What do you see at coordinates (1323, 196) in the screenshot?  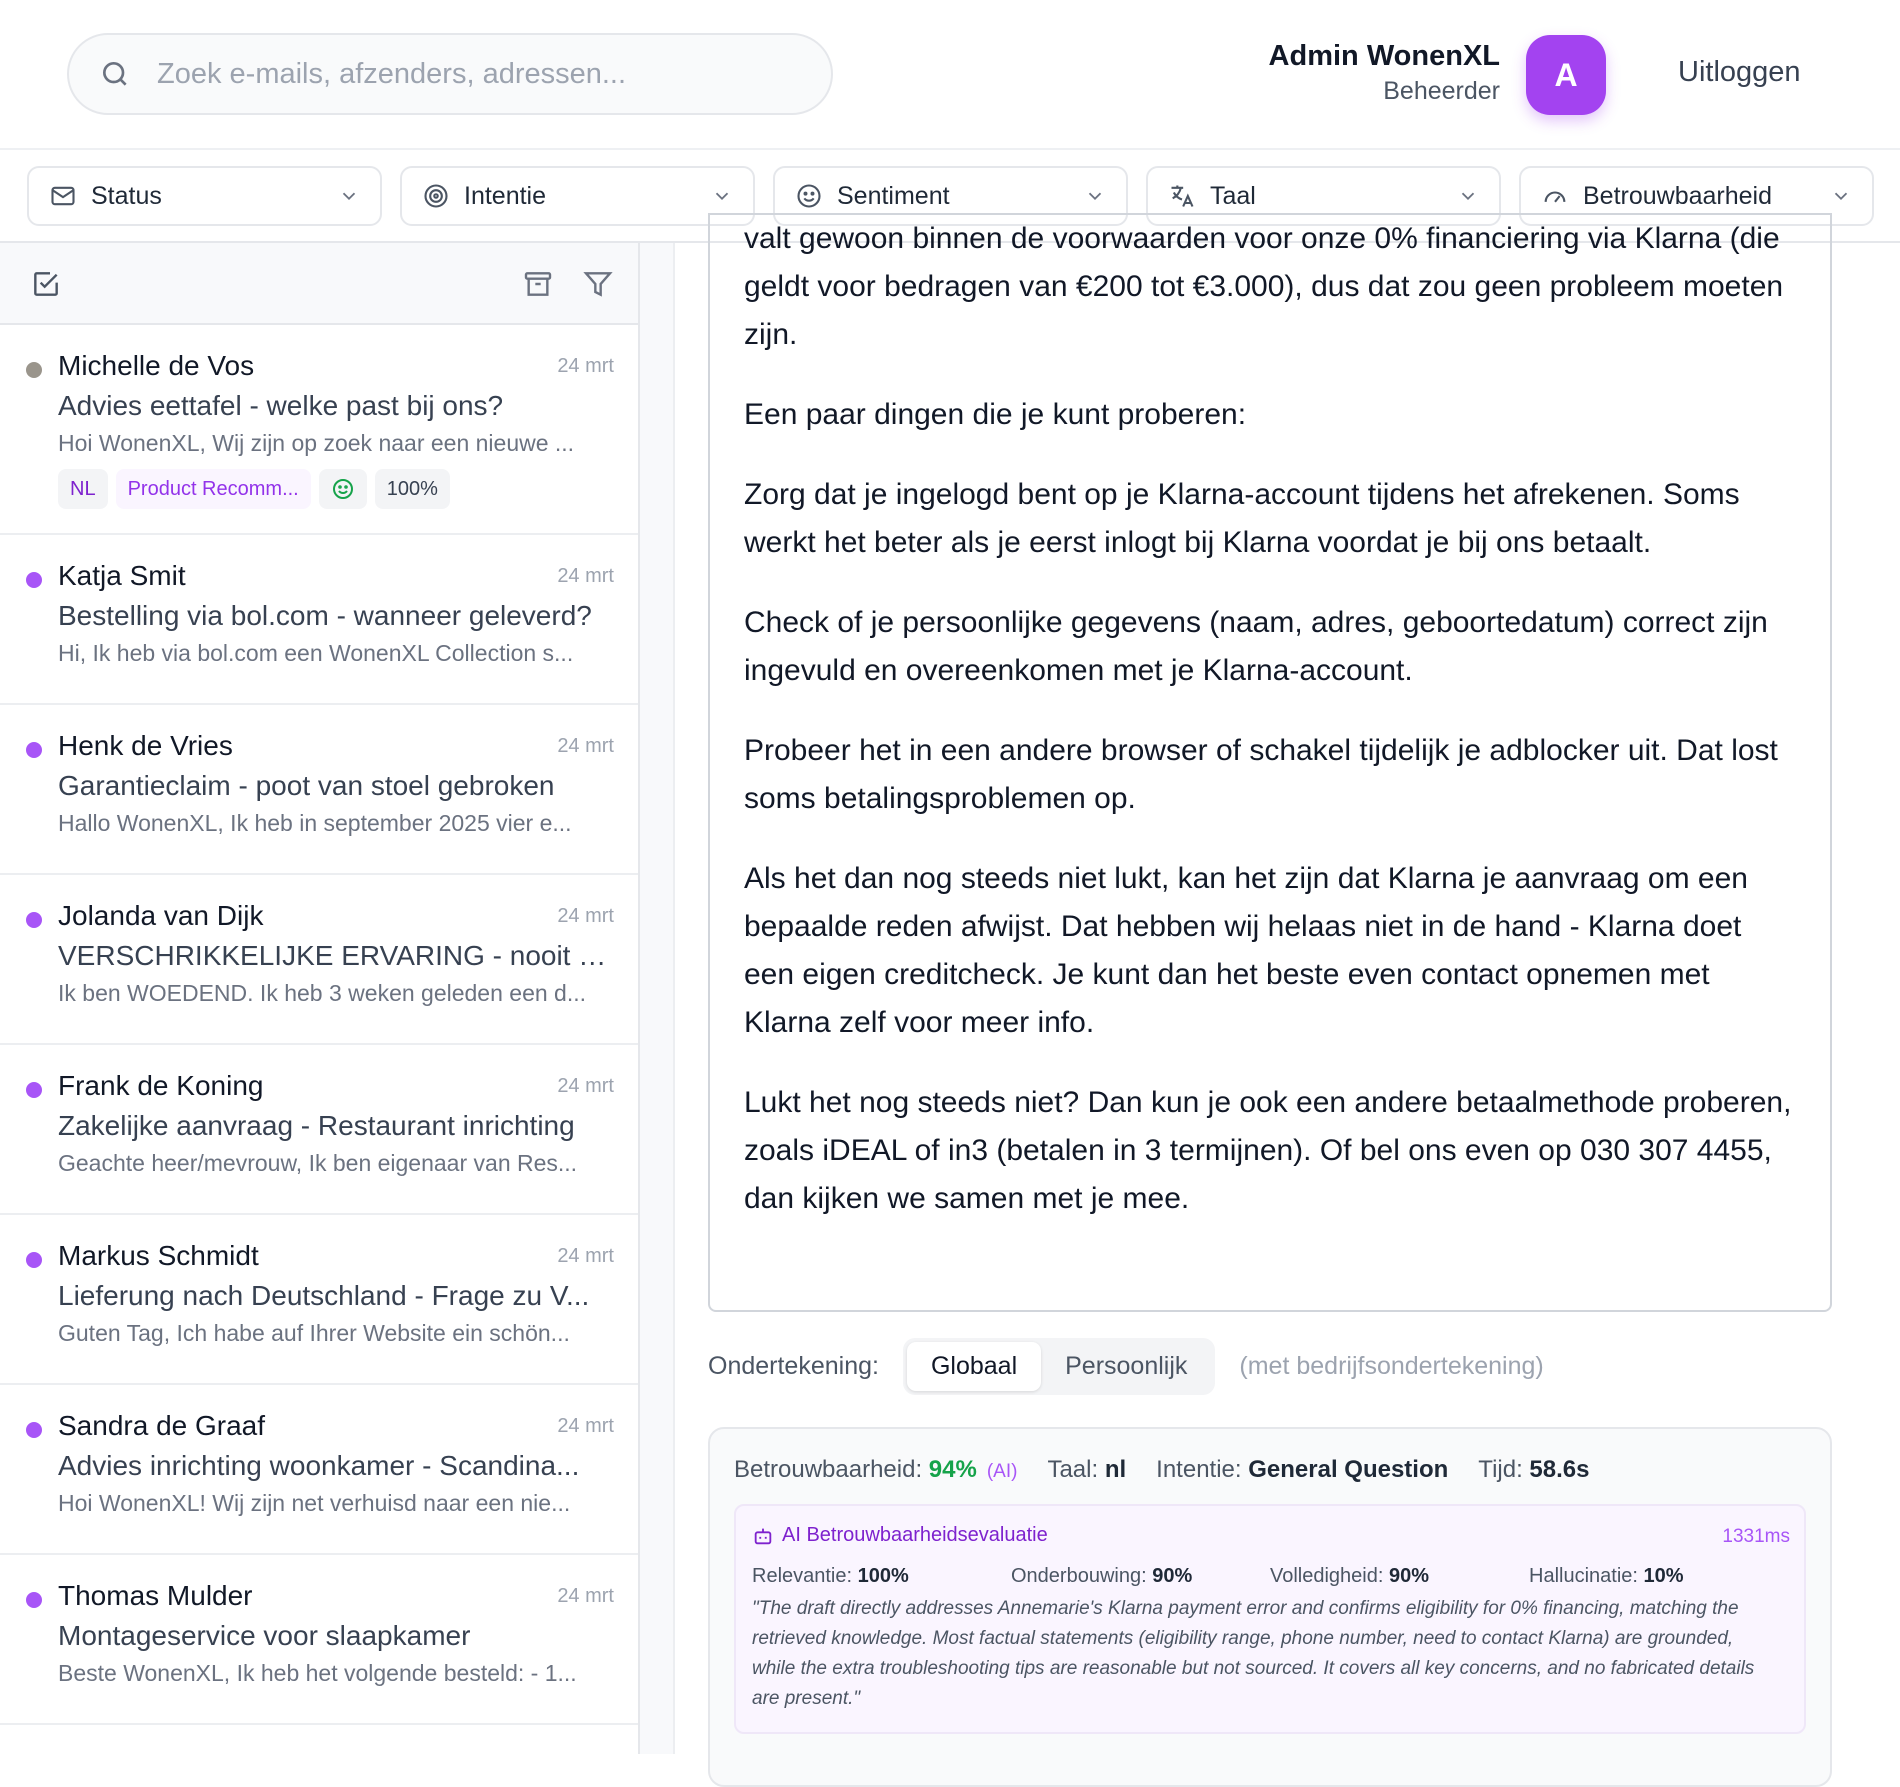 I see `filter-language: Taal` at bounding box center [1323, 196].